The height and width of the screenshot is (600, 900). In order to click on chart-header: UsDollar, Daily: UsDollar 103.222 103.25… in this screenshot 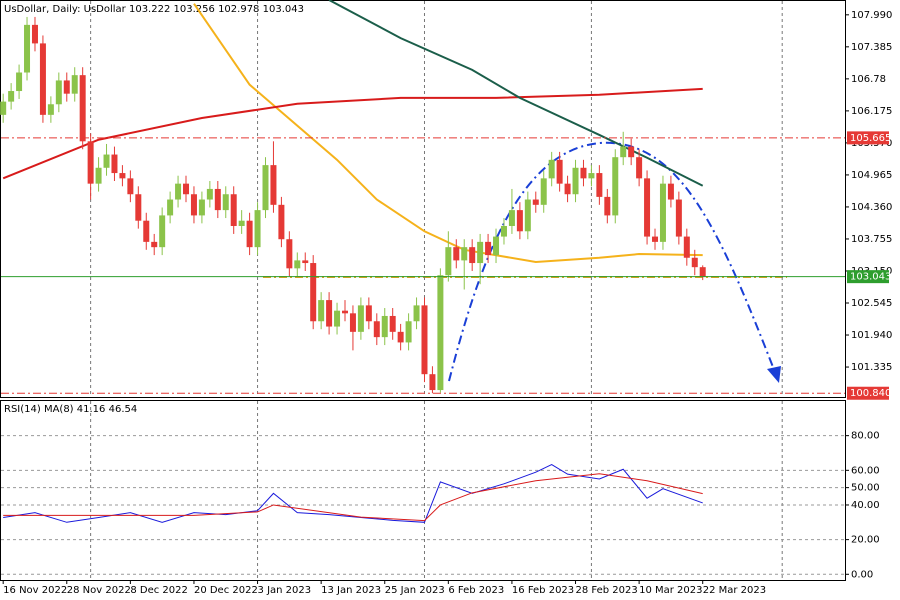, I will do `click(154, 9)`.